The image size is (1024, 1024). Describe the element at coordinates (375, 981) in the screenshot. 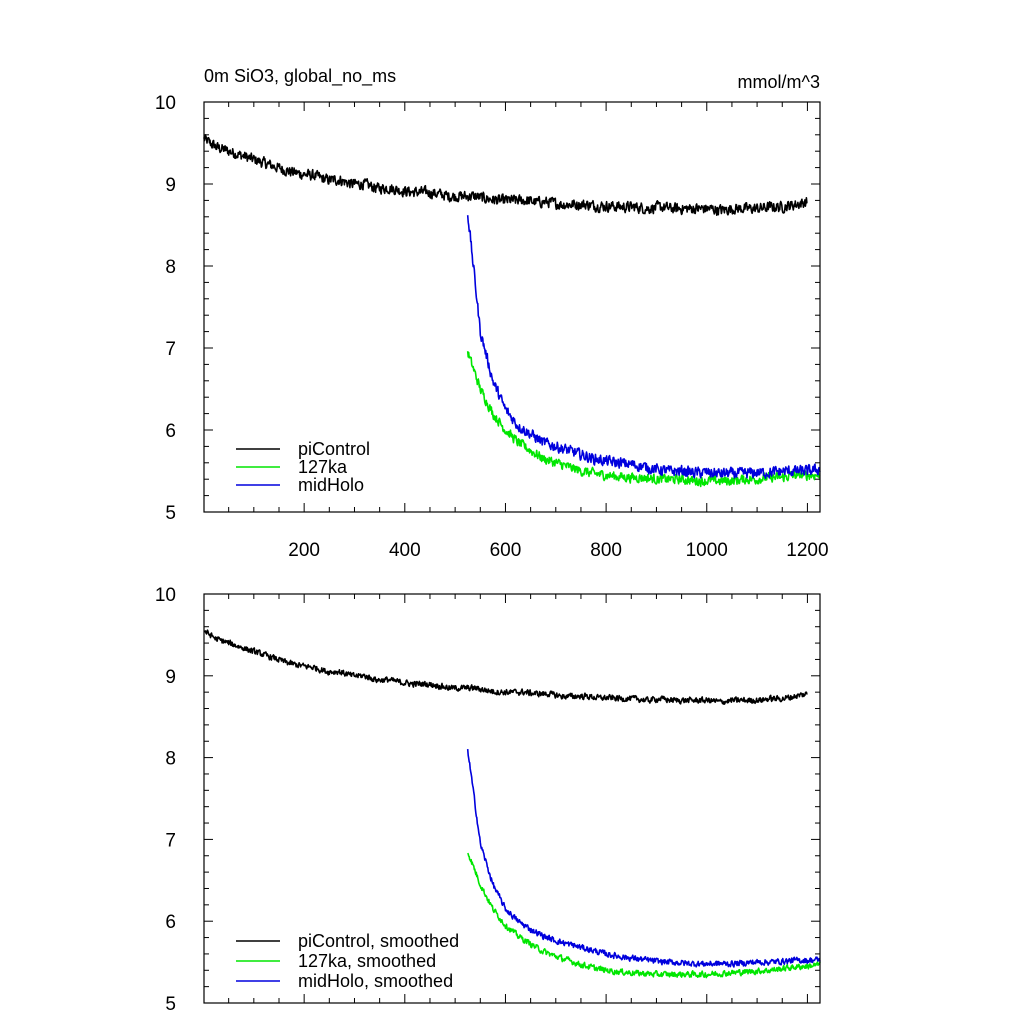

I see `legend-label: midHolo, smoothed` at that location.